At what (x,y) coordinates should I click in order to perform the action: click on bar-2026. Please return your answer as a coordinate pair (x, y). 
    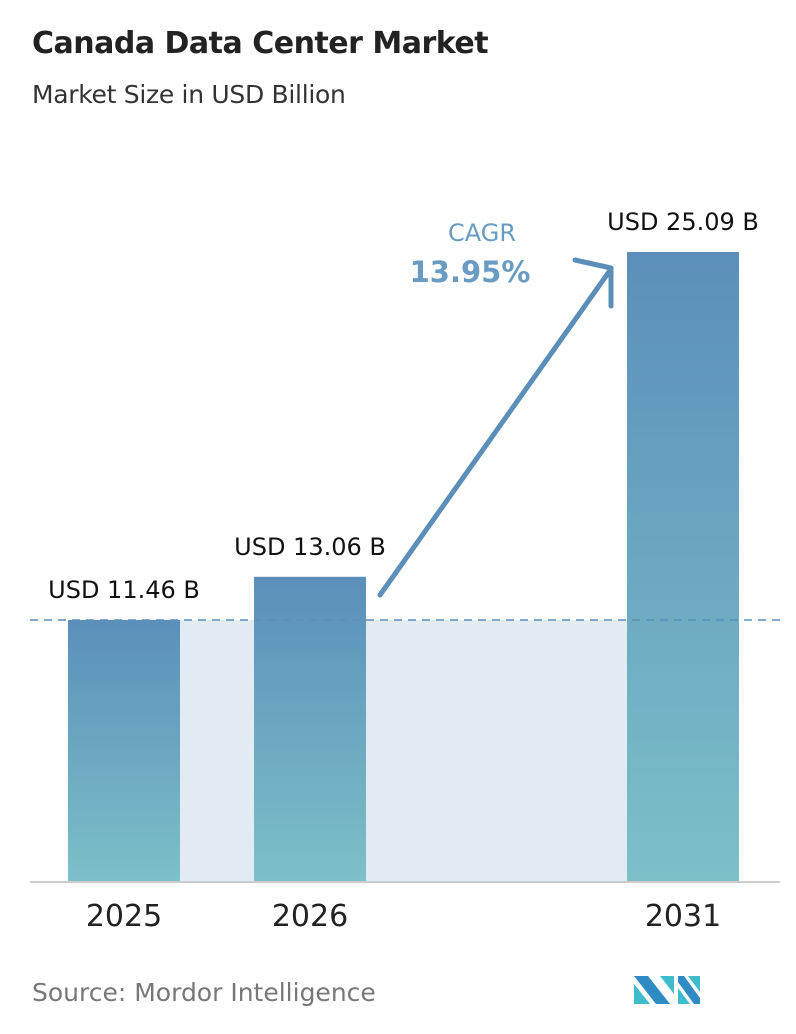
    Looking at the image, I should click on (310, 729).